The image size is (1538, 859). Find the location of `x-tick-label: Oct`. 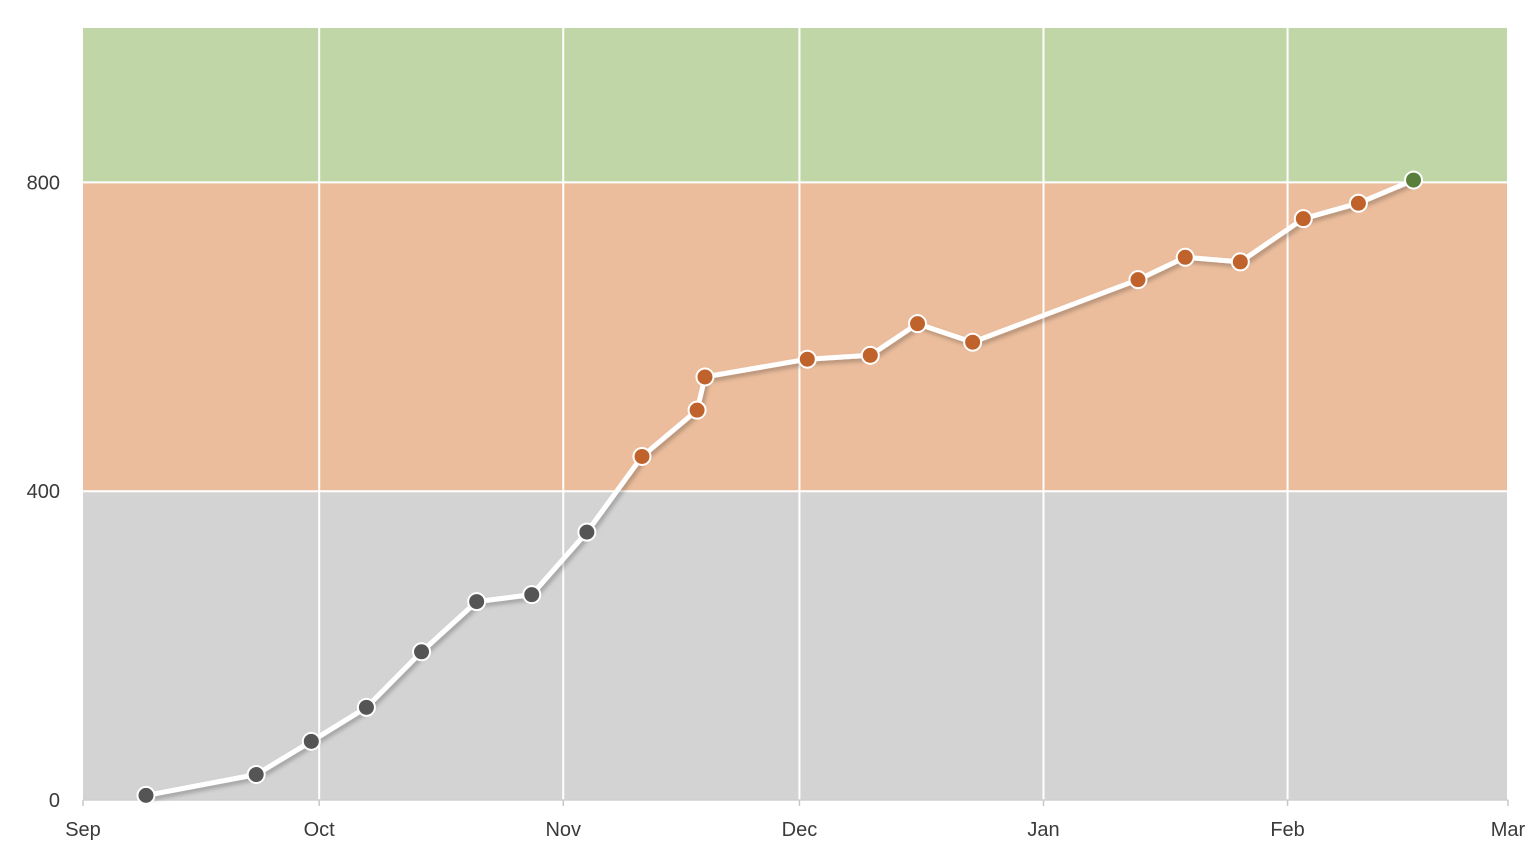

x-tick-label: Oct is located at coordinates (320, 830).